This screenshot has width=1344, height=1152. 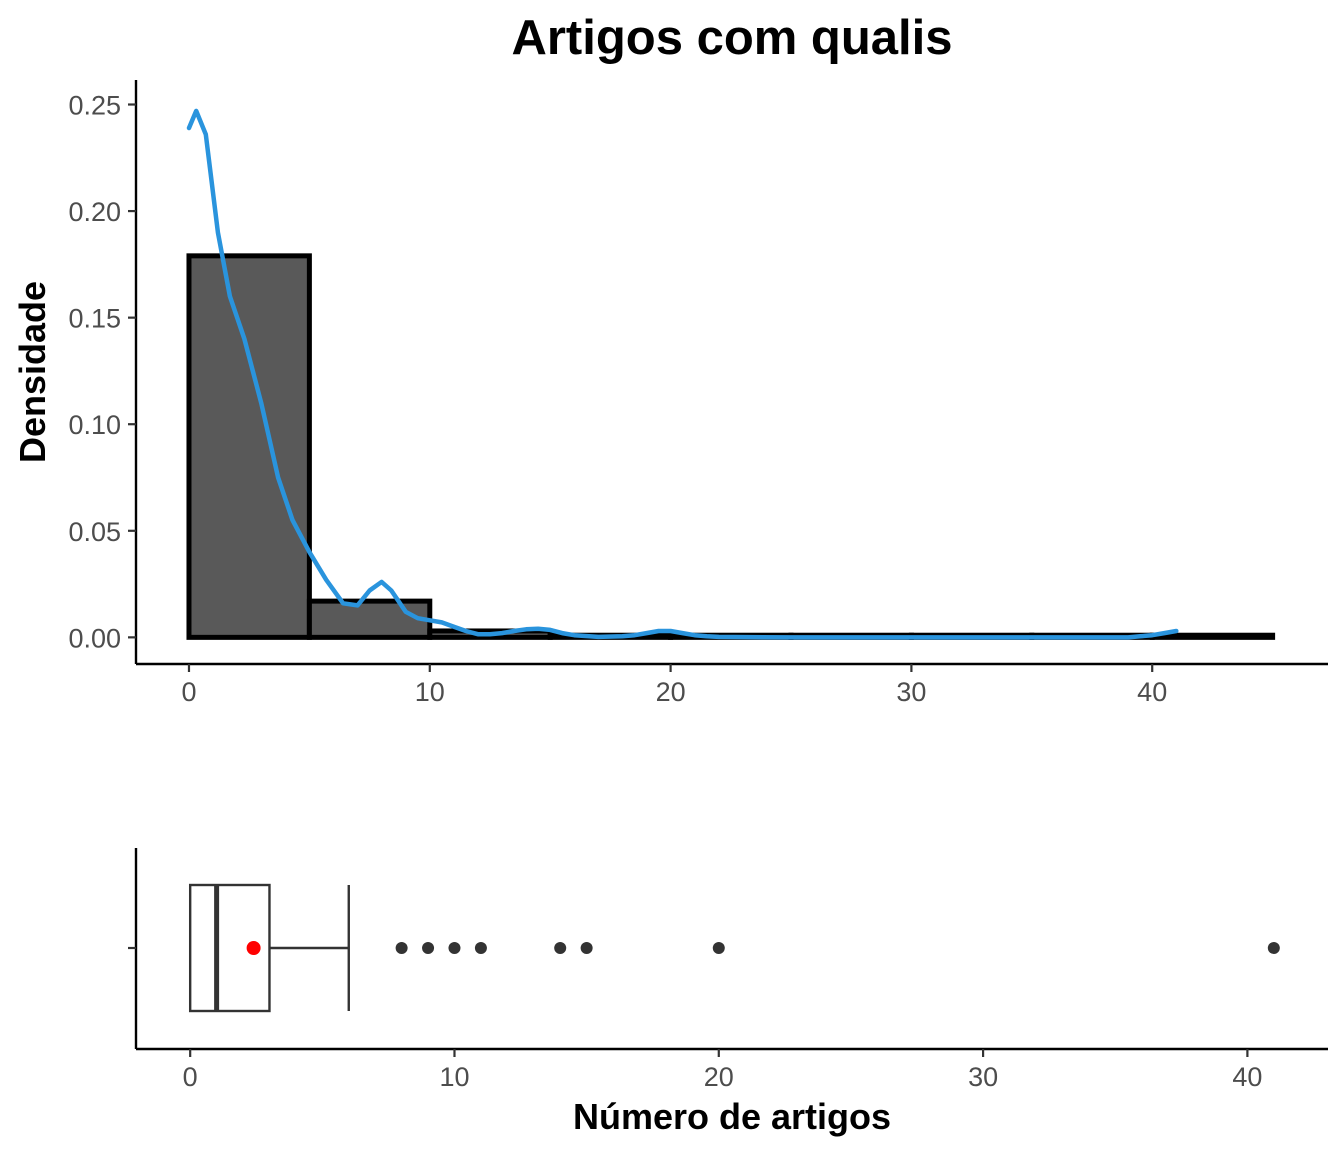 I want to click on y-tick-label: 0.25, so click(x=94, y=106).